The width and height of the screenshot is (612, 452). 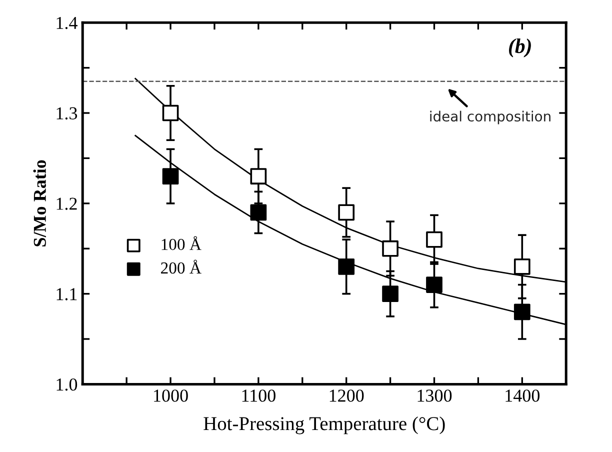 I want to click on x-tick-label: 1400, so click(x=523, y=396).